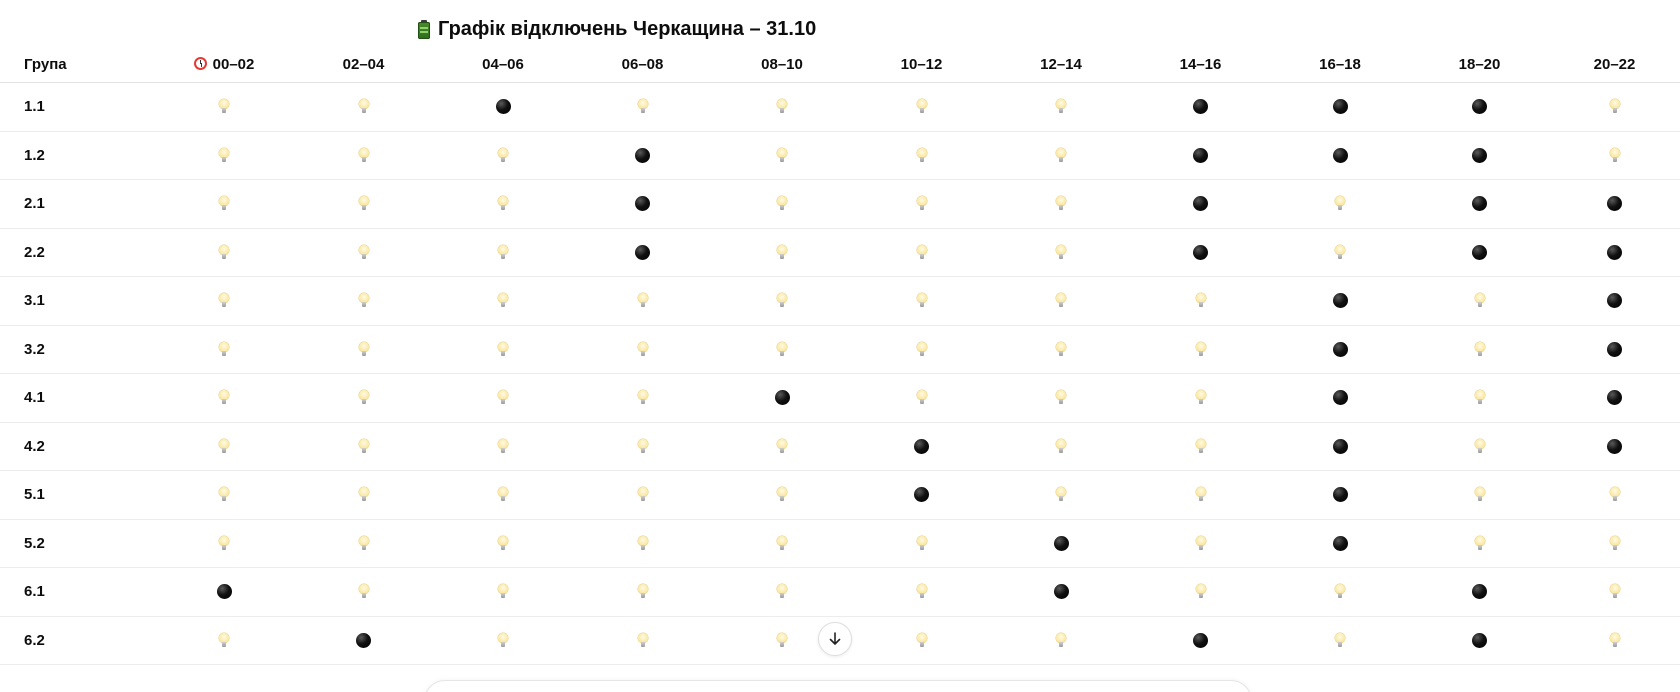  Describe the element at coordinates (1614, 65) in the screenshot. I see `time-slot-header: 20–22` at that location.